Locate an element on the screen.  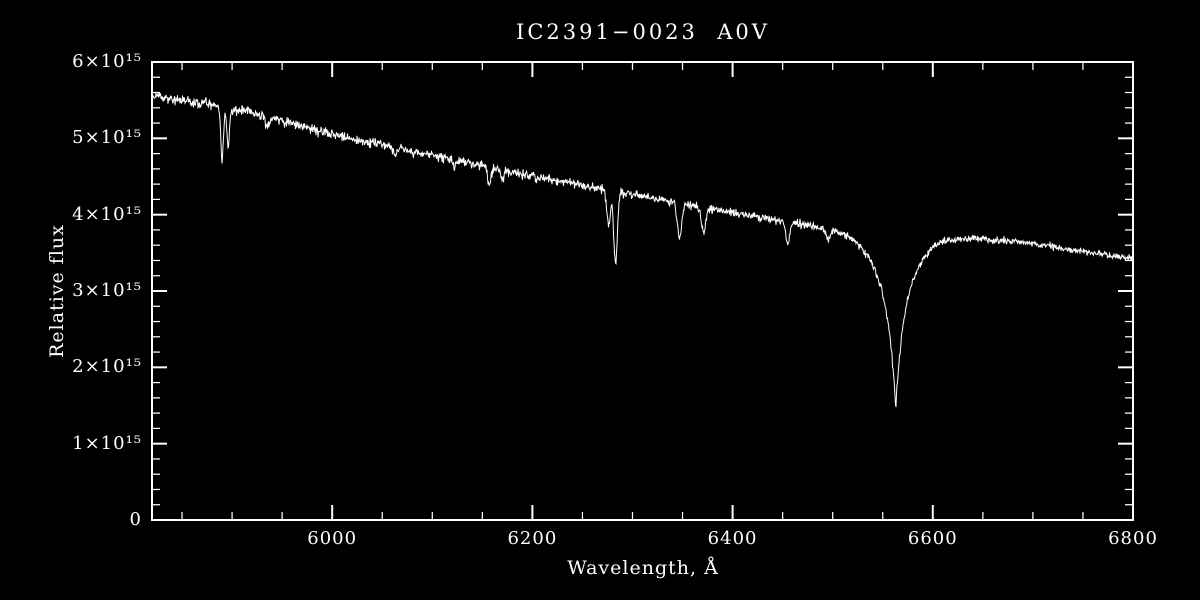
y-tick-label: 1×10¹⁵ is located at coordinates (107, 443).